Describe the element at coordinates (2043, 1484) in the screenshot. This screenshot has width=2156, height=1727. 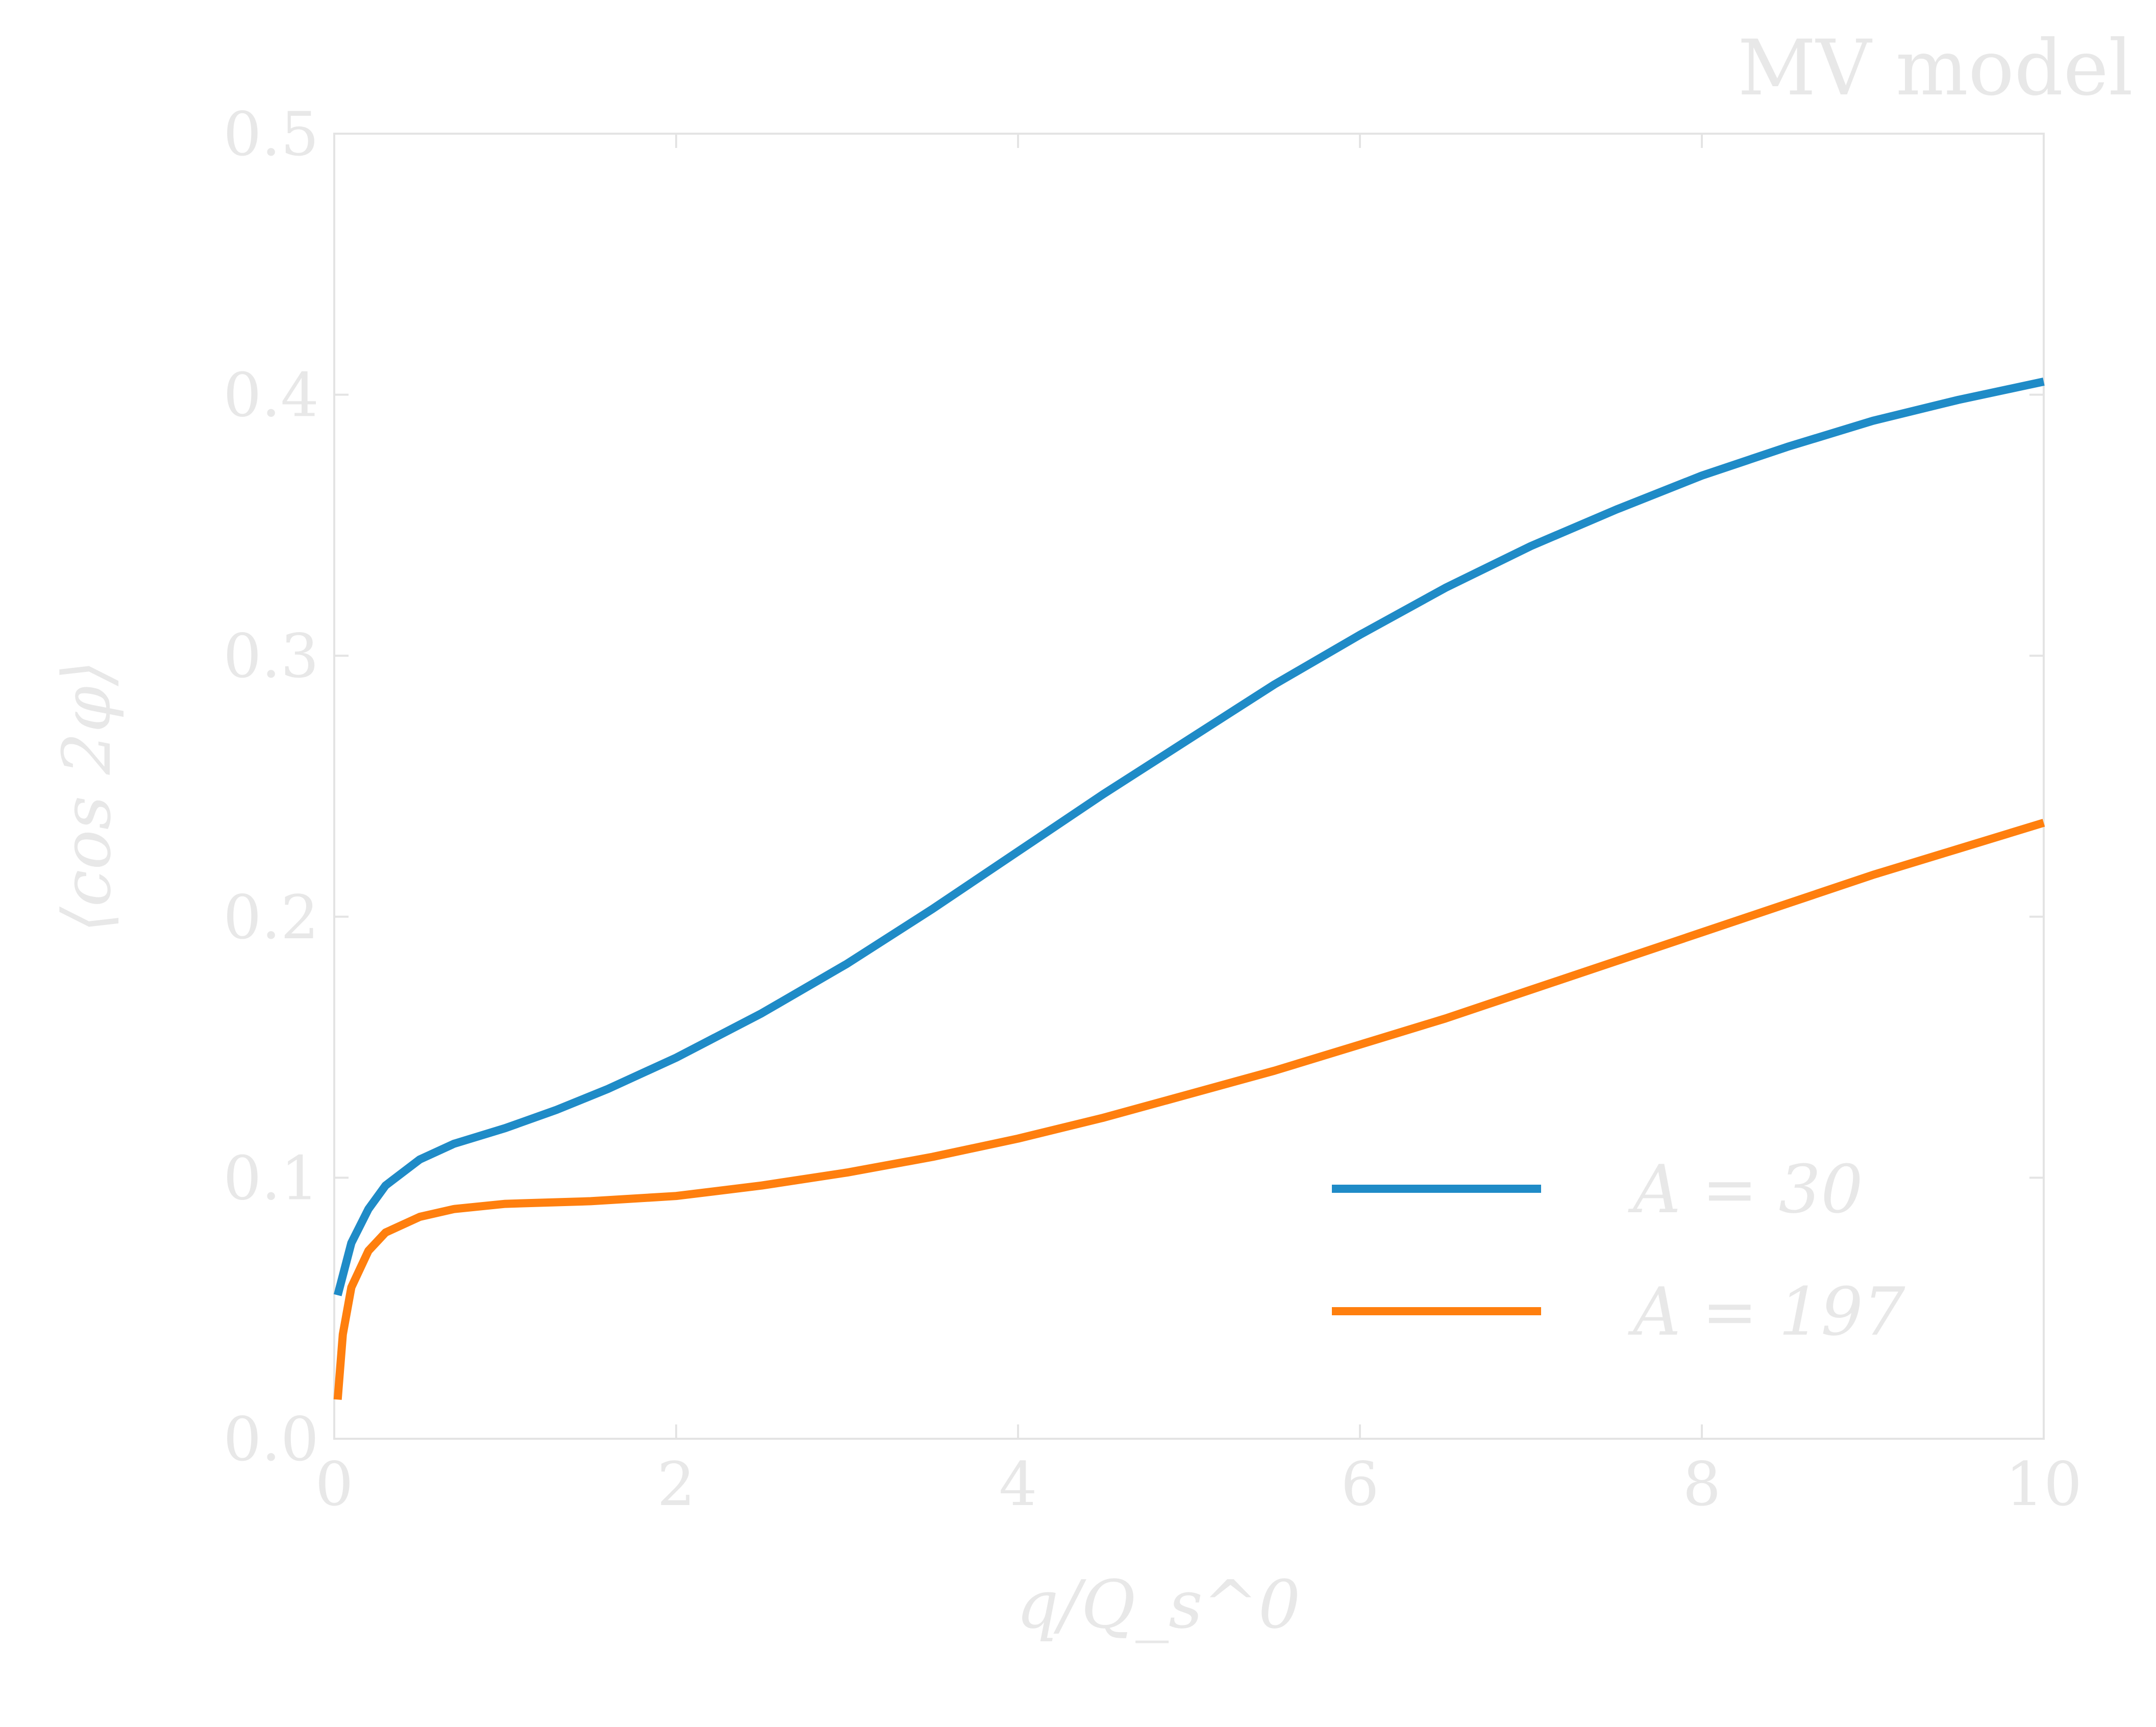
I see `x-tick-label: 10` at that location.